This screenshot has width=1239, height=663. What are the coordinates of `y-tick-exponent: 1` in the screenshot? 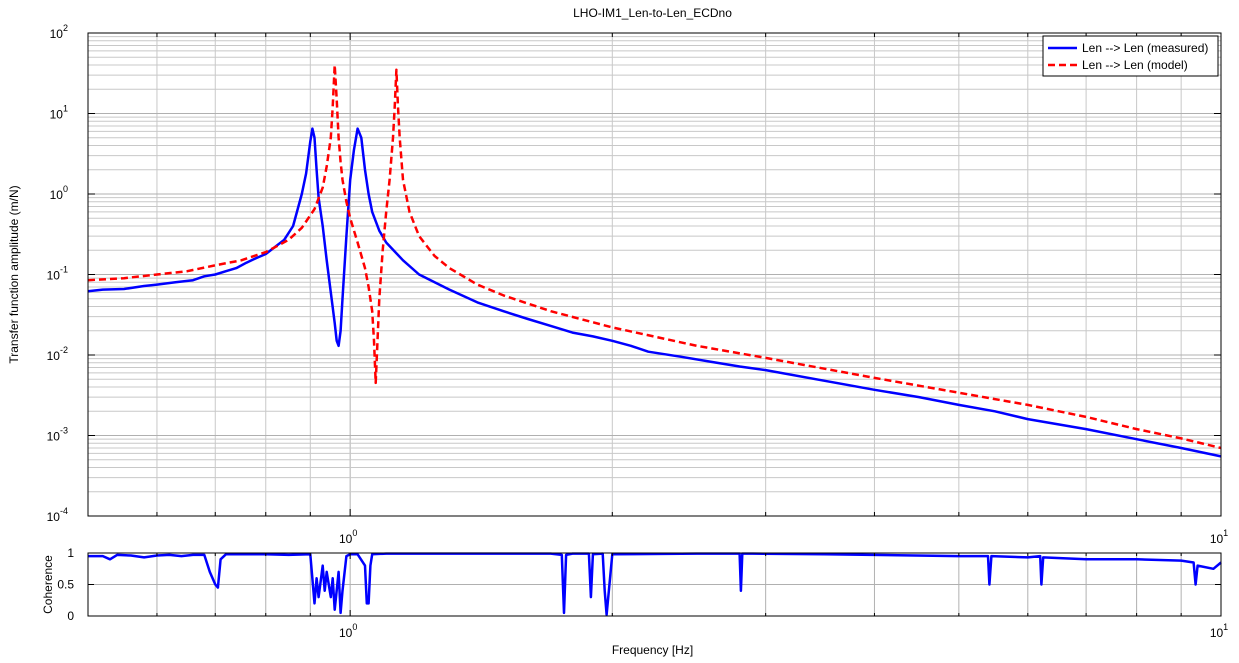 It's located at (65, 109).